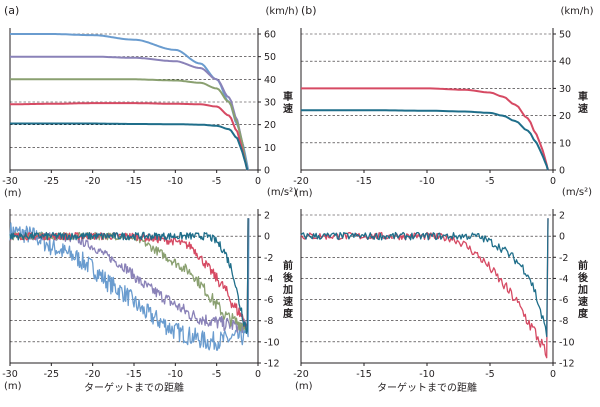 Image resolution: width=600 pixels, height=407 pixels. What do you see at coordinates (11, 10) in the screenshot?
I see `panel-label: (a)` at bounding box center [11, 10].